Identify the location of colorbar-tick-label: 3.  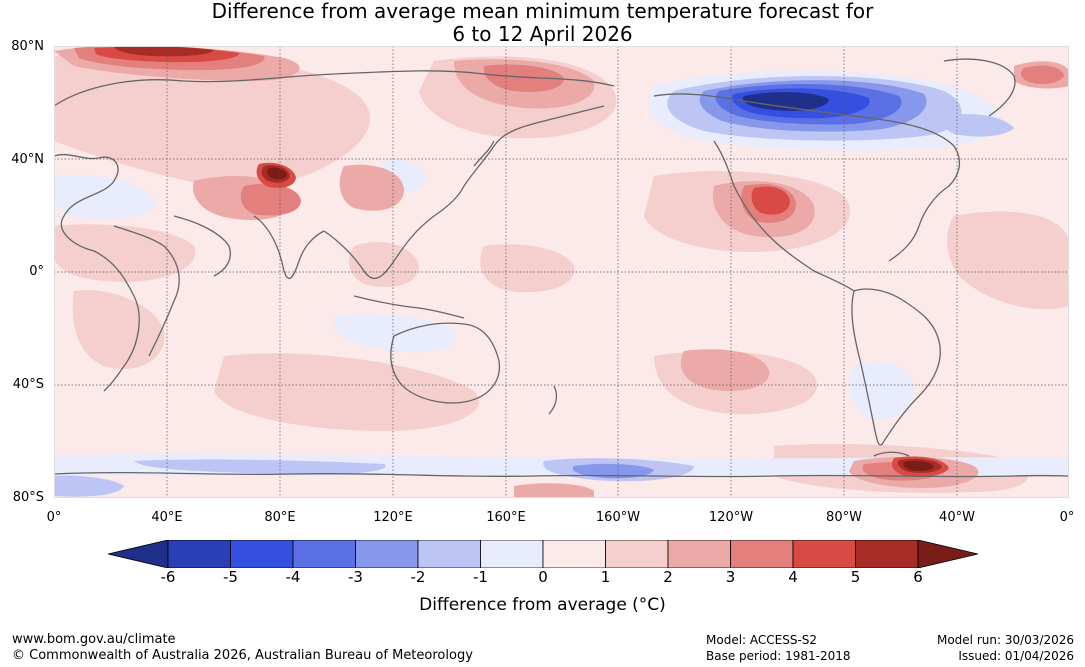
(730, 577).